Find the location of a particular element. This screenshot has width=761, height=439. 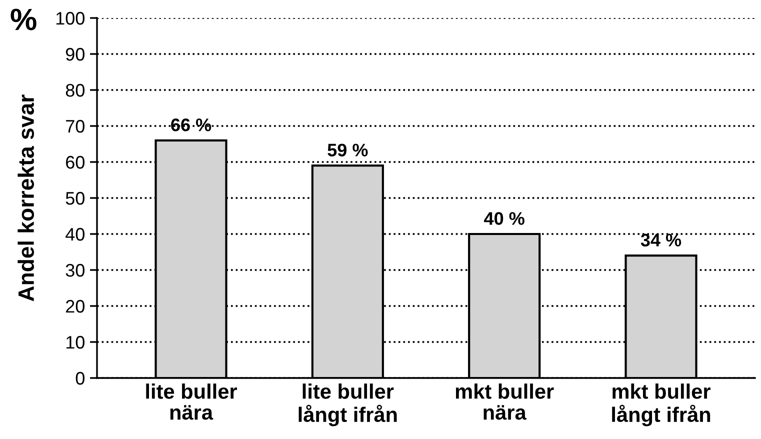

y-tick-label: 60 is located at coordinates (75, 162).